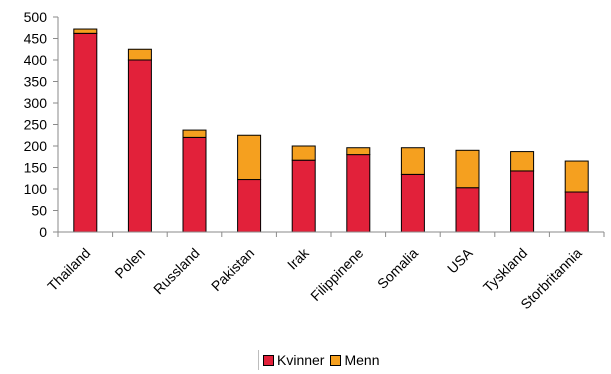  Describe the element at coordinates (268, 360) in the screenshot. I see `legend-swatch-kvinner` at that location.